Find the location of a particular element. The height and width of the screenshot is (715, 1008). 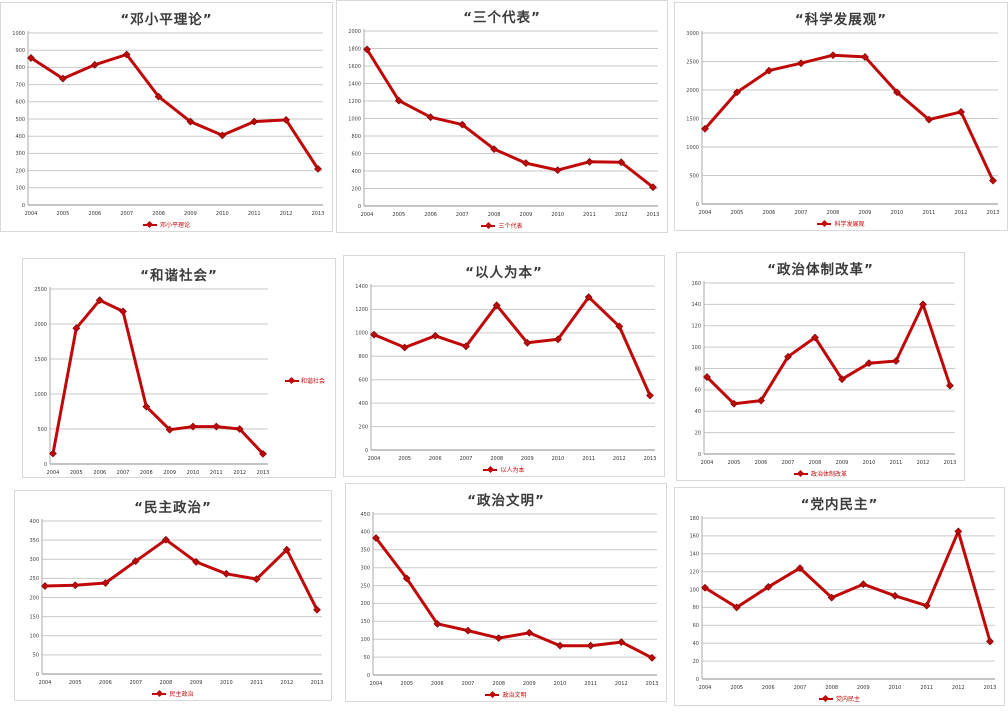

svg-text: 450 is located at coordinates (365, 515).